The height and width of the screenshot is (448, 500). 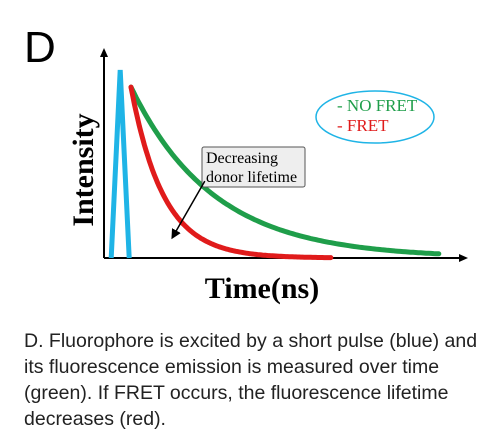 I want to click on annotation-box, so click(x=253, y=167).